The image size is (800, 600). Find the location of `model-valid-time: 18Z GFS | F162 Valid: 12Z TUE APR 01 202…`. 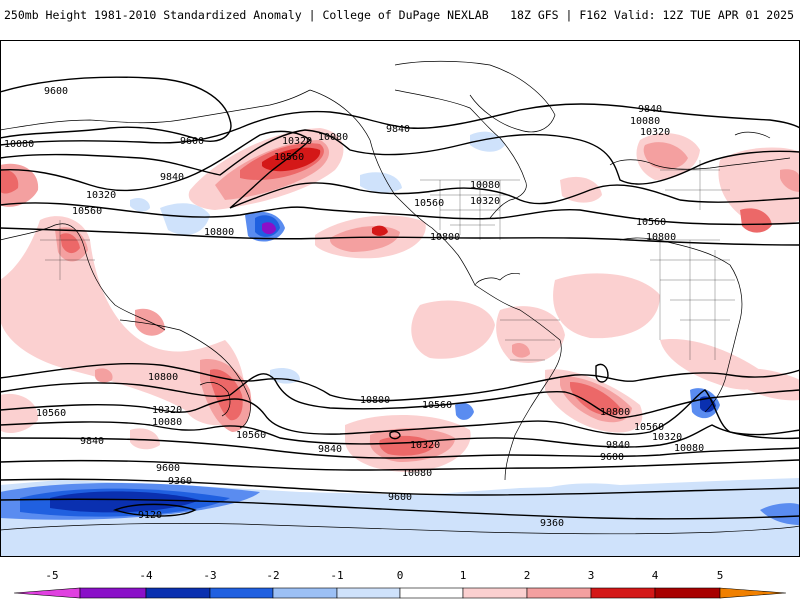

model-valid-time: 18Z GFS | F162 Valid: 12Z TUE APR 01 202… is located at coordinates (652, 15).